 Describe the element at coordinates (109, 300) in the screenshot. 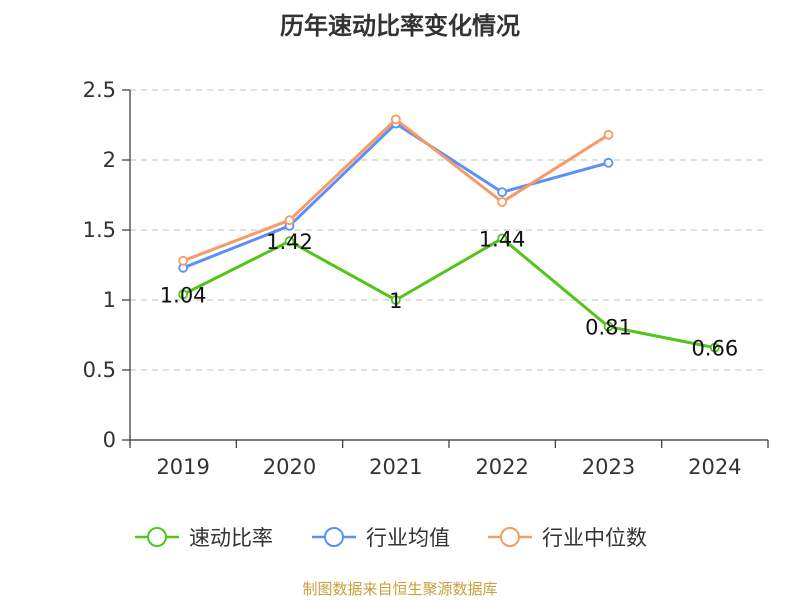

I see `y-tick-label: 1` at that location.